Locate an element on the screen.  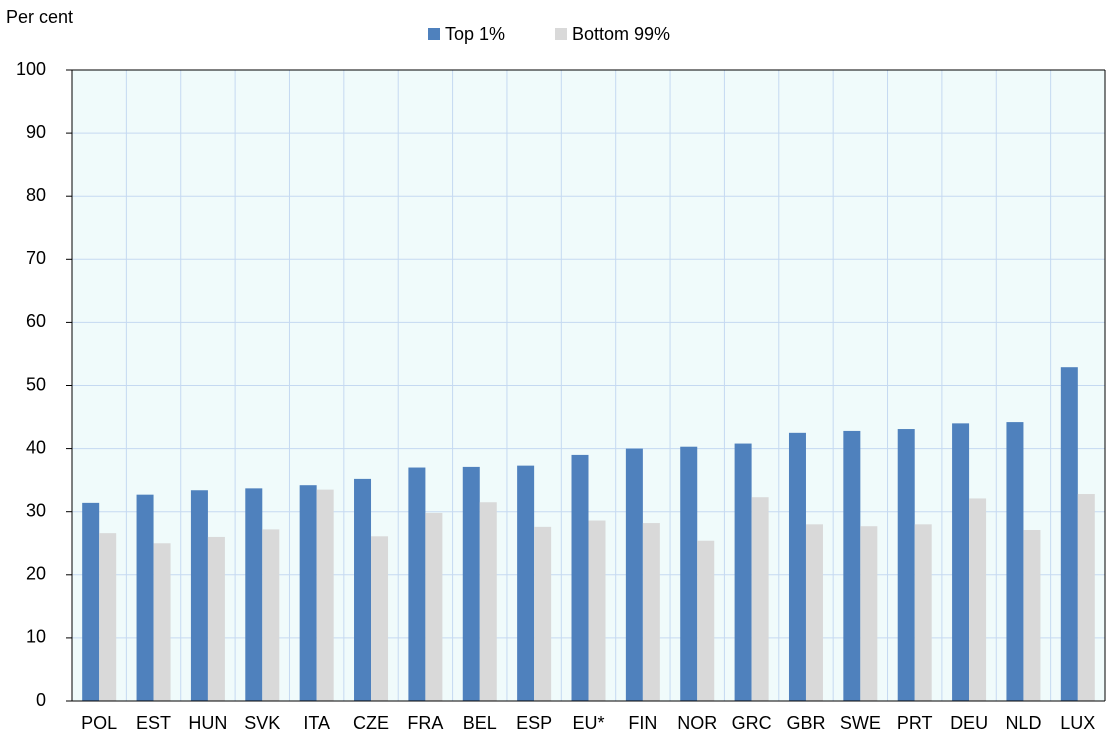
x-tick-label: NOR is located at coordinates (697, 723).